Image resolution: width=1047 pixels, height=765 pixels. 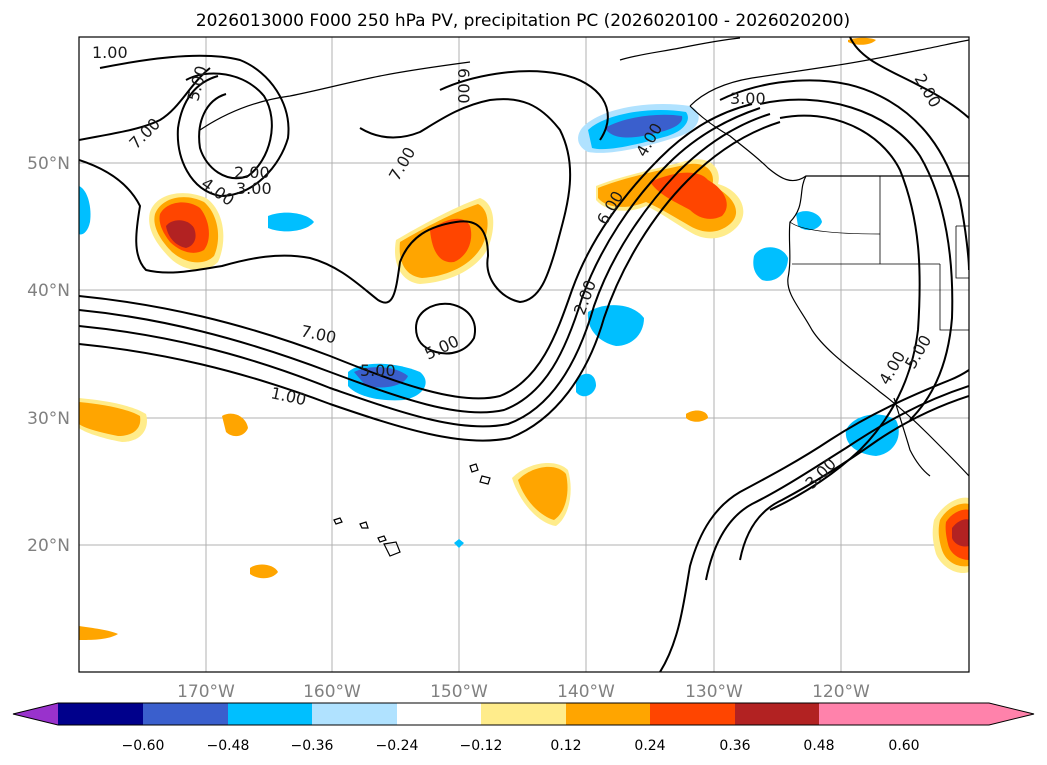 What do you see at coordinates (565, 746) in the screenshot?
I see `colorbar-tick-label: 0.12` at bounding box center [565, 746].